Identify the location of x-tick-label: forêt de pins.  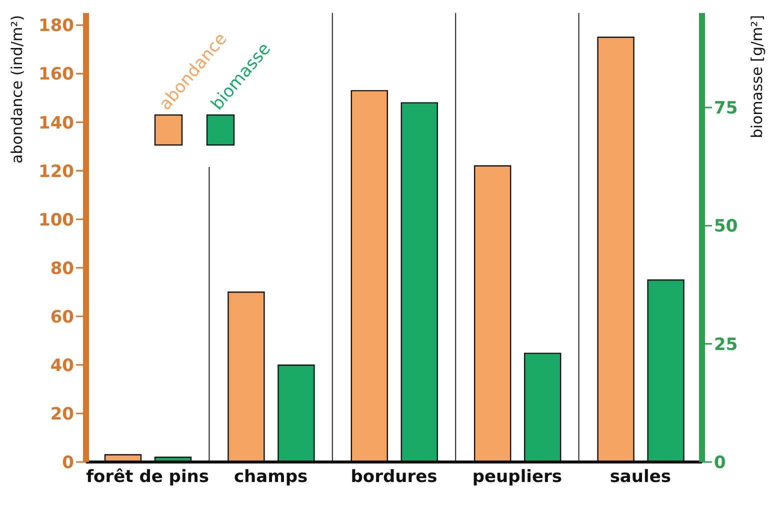
(148, 477).